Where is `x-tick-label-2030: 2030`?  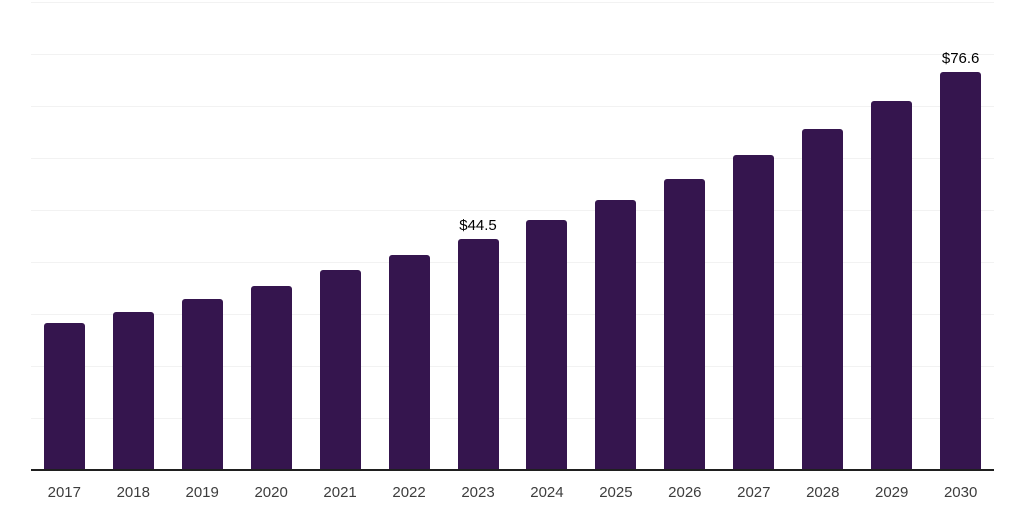 x-tick-label-2030: 2030 is located at coordinates (960, 492).